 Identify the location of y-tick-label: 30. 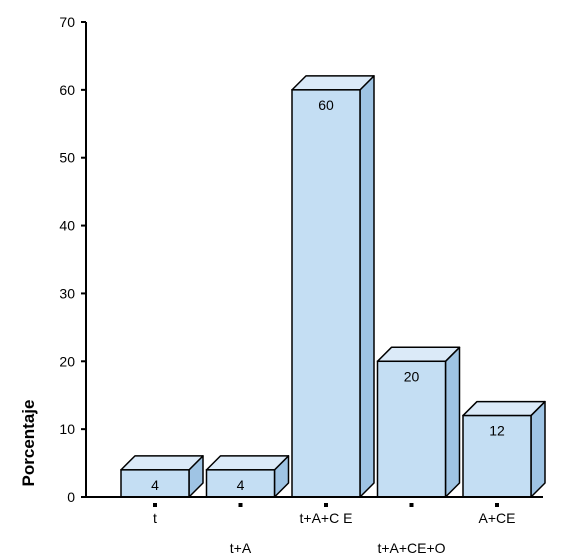
(67, 293).